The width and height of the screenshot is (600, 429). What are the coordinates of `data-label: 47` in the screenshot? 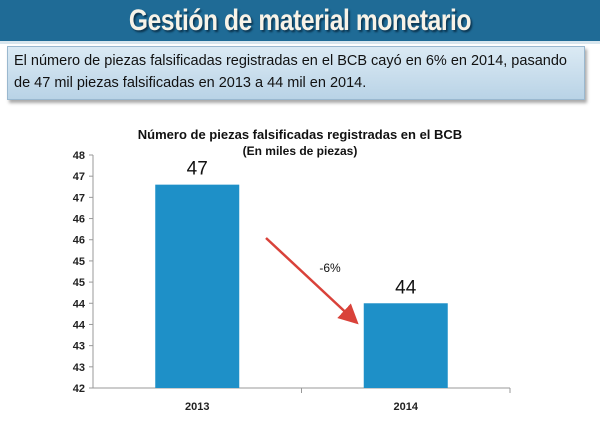 It's located at (197, 169).